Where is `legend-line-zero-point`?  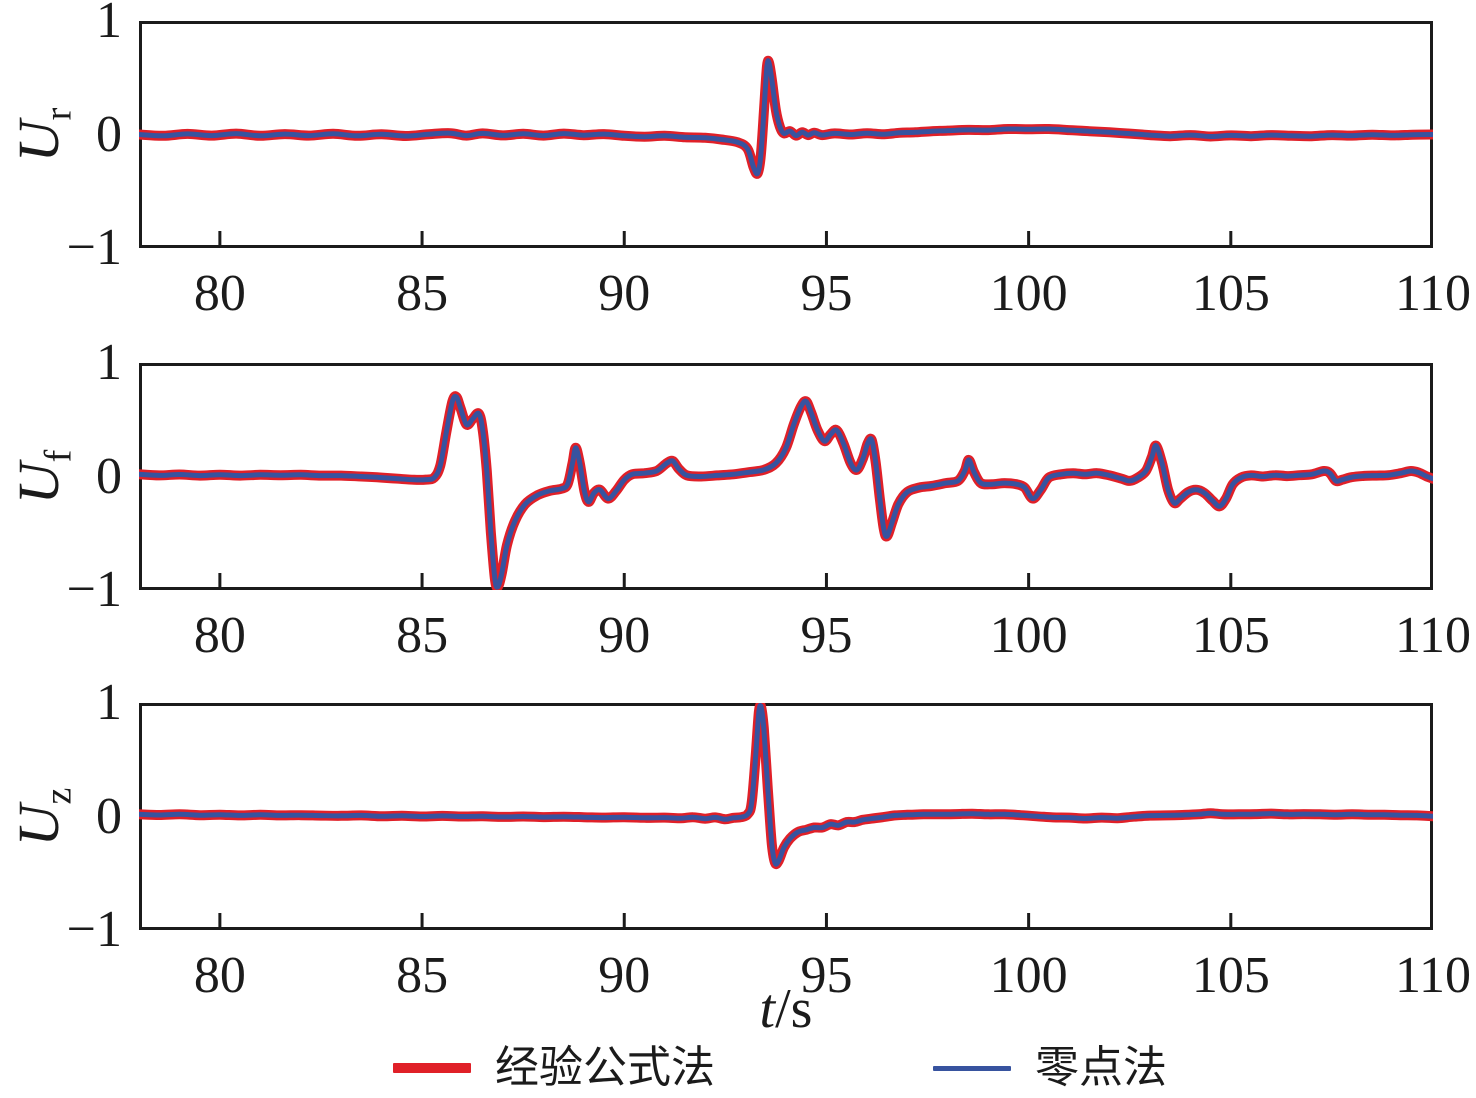 legend-line-zero-point is located at coordinates (972, 1068).